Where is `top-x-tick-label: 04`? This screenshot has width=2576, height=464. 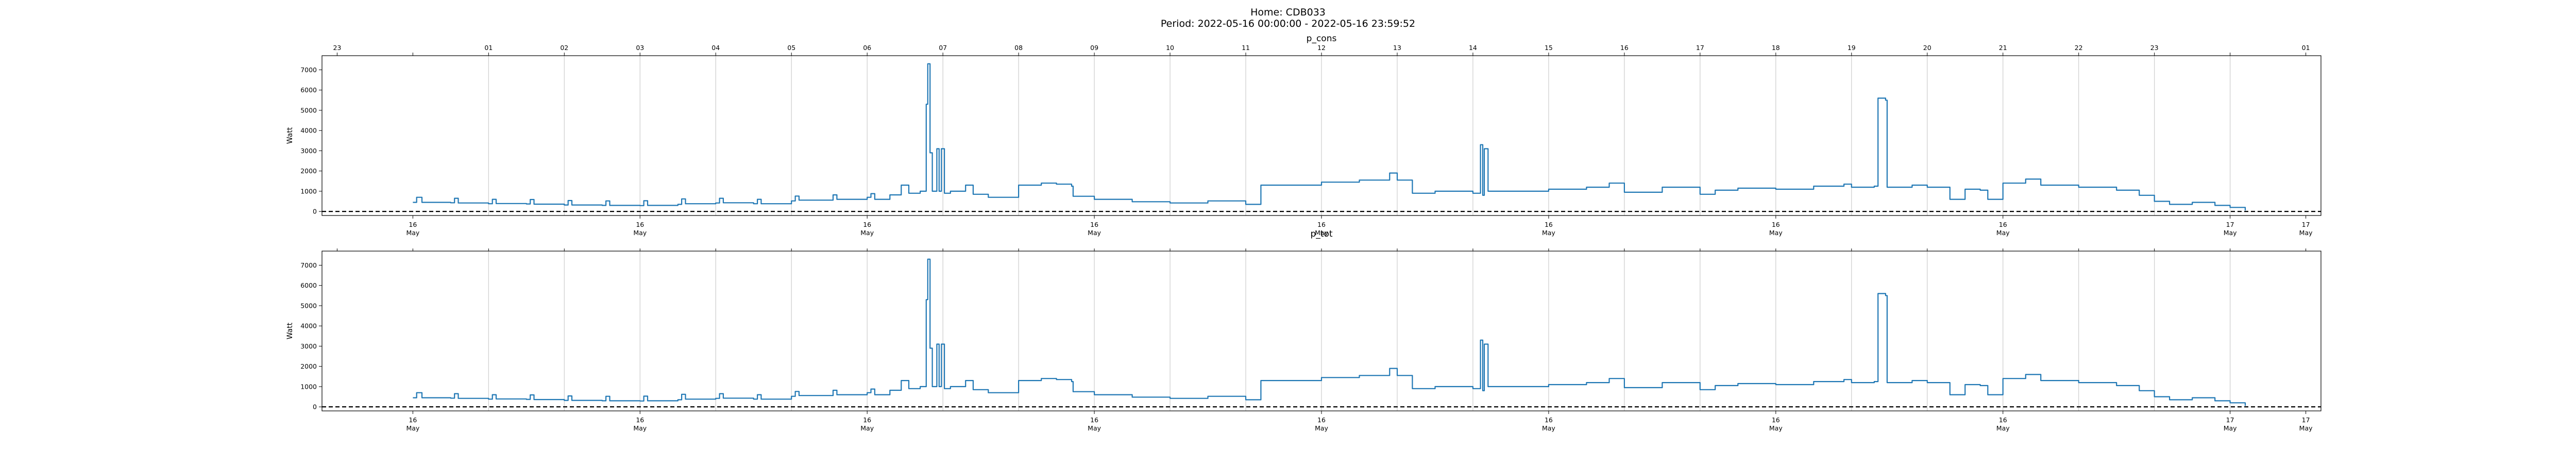 top-x-tick-label: 04 is located at coordinates (715, 48).